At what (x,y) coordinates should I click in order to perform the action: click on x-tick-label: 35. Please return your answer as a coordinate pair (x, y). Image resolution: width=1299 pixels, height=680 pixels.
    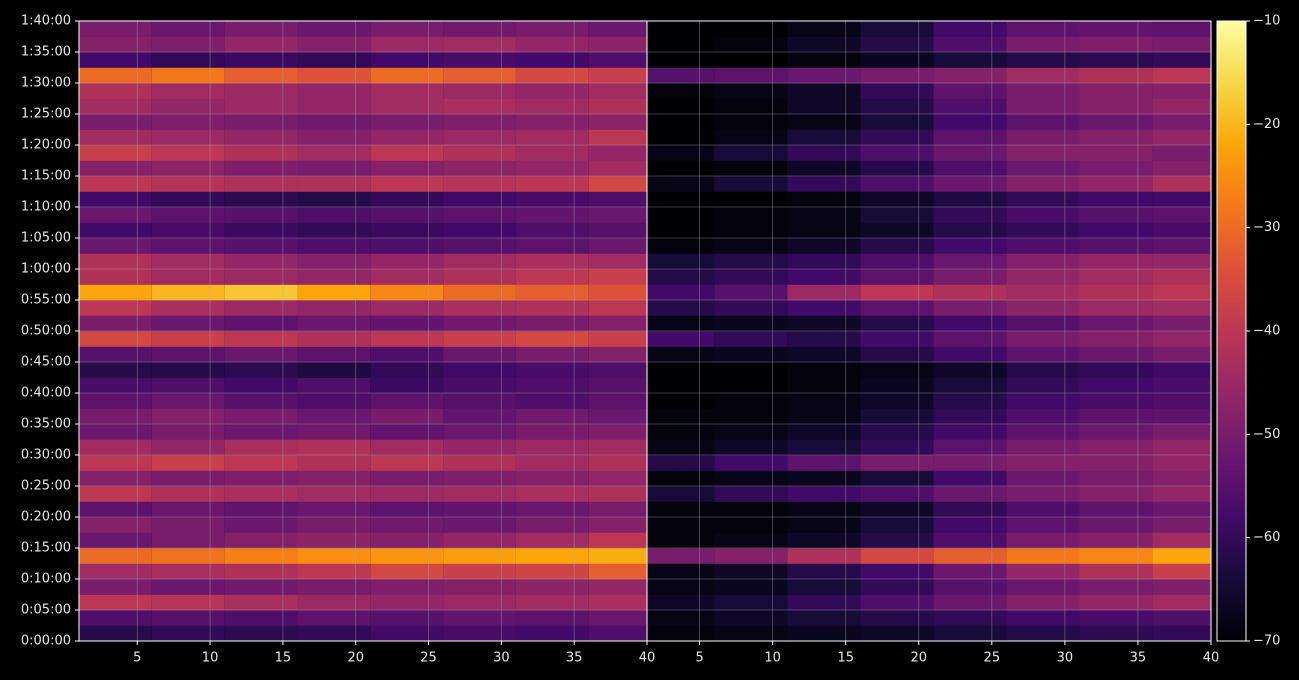
    Looking at the image, I should click on (1138, 658).